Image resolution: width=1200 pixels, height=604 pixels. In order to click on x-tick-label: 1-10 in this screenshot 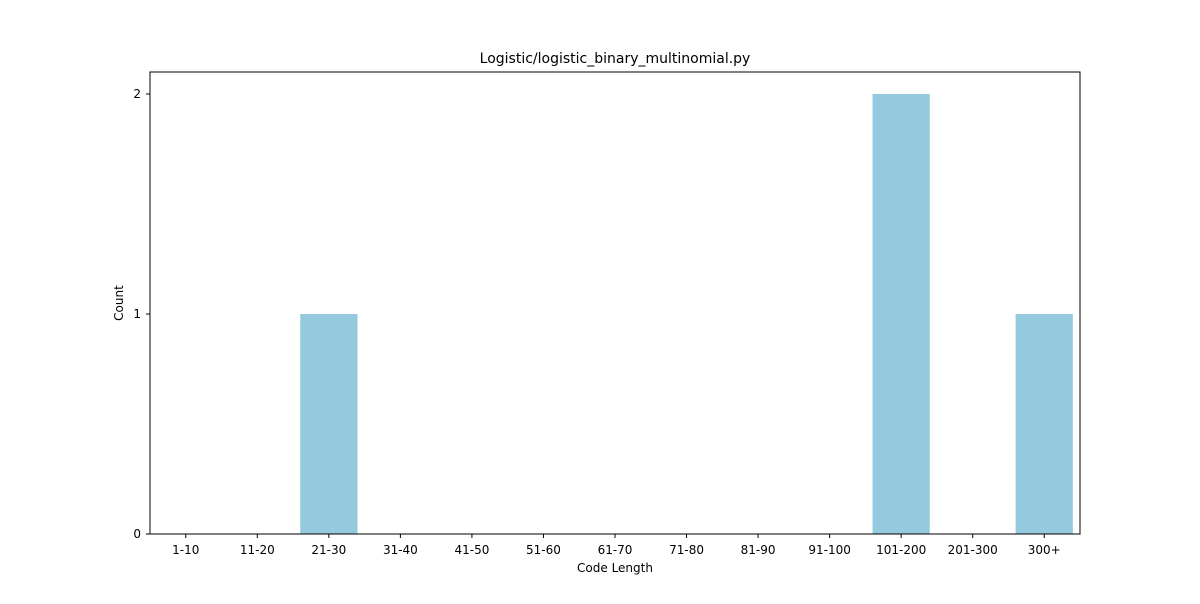, I will do `click(185, 550)`.